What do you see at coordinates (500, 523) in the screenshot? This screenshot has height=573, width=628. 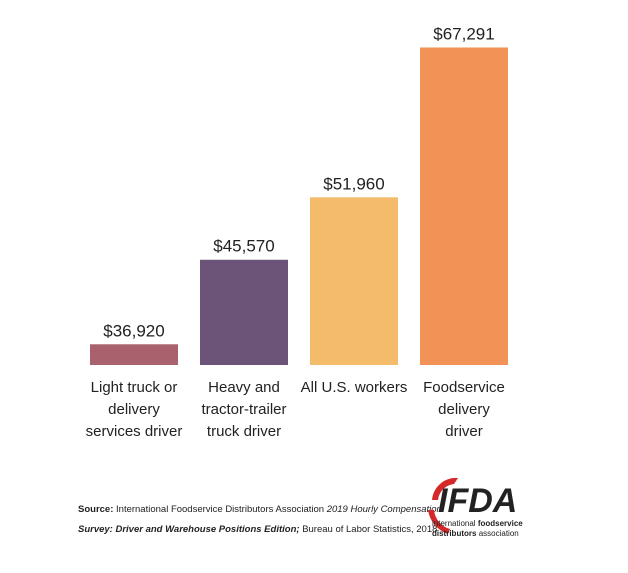 I see `logo-word: foodservice` at bounding box center [500, 523].